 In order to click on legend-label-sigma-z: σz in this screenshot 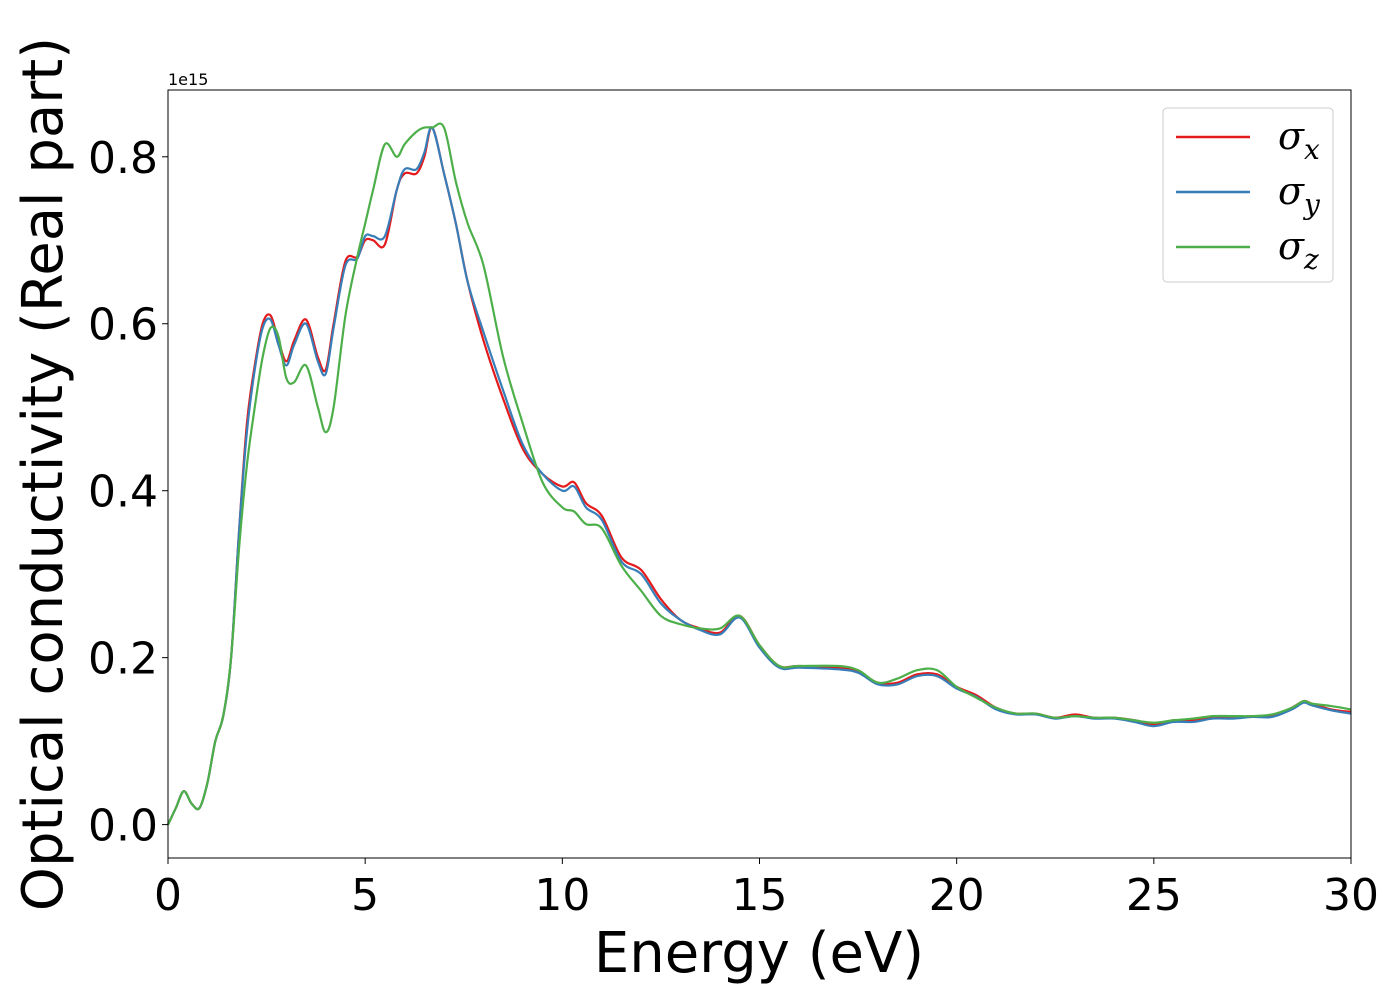, I will do `click(1298, 250)`.